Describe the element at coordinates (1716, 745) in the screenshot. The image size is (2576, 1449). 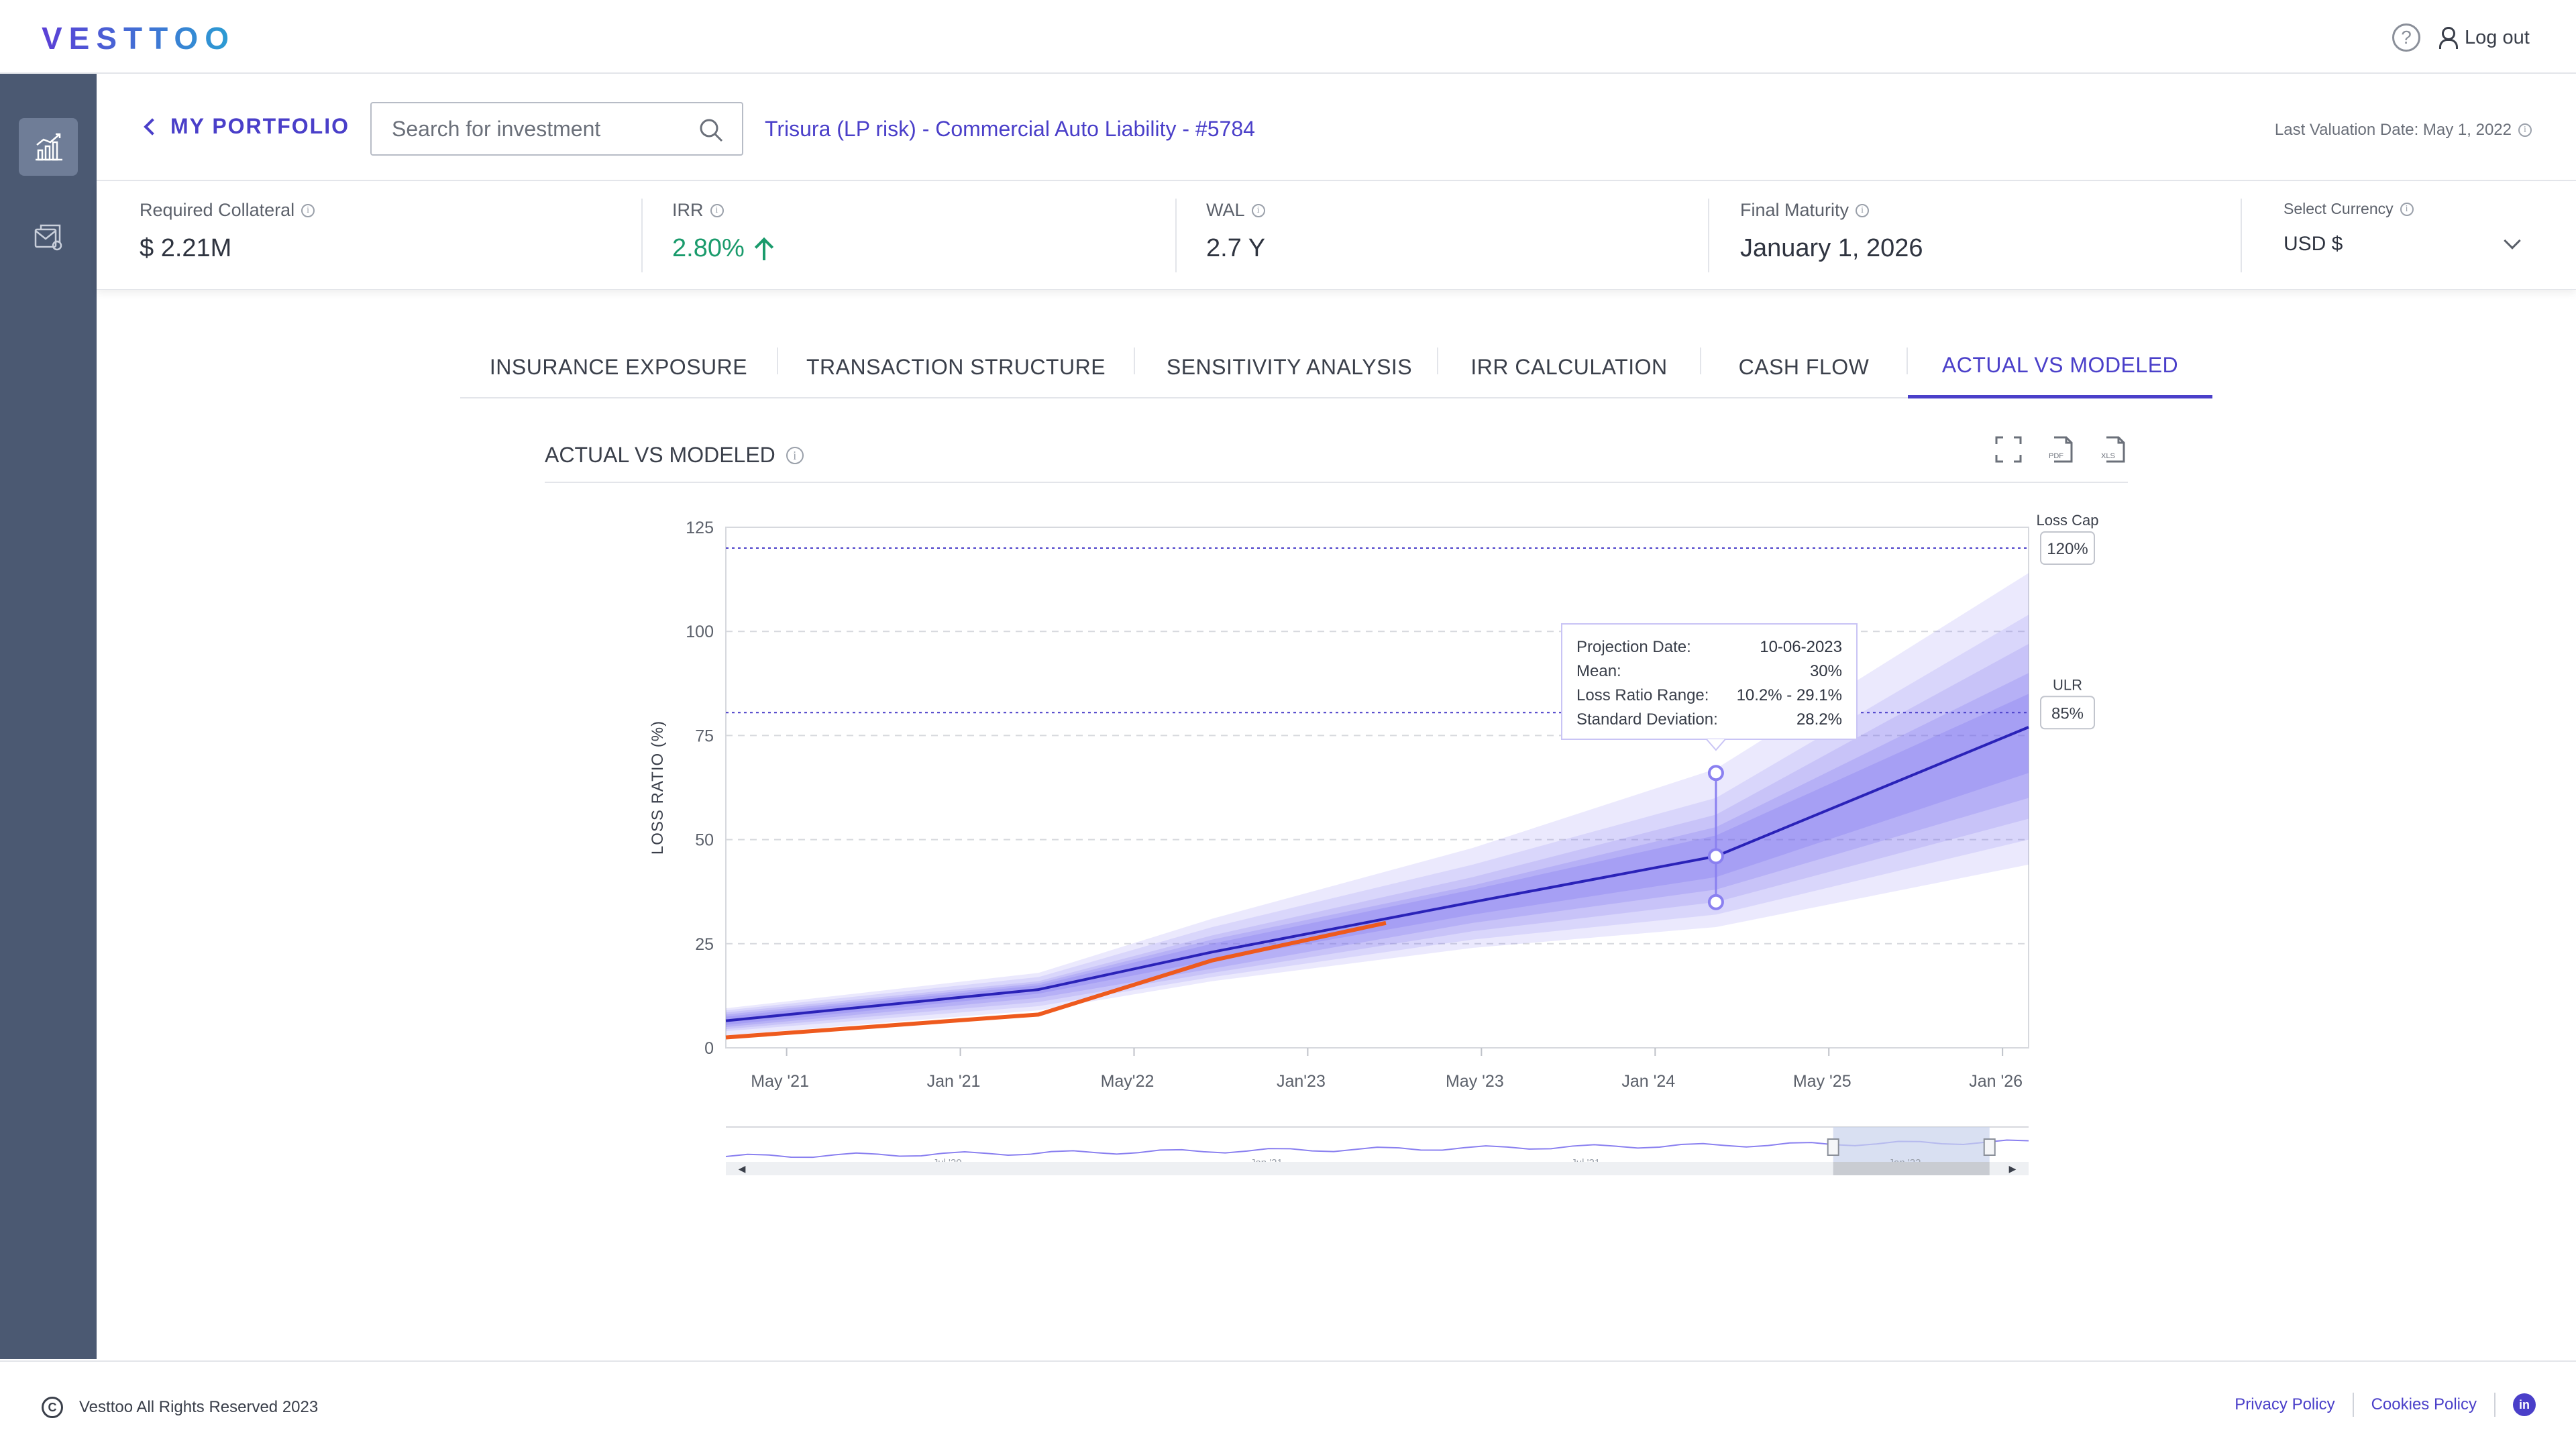
I see `tooltip-pointer` at that location.